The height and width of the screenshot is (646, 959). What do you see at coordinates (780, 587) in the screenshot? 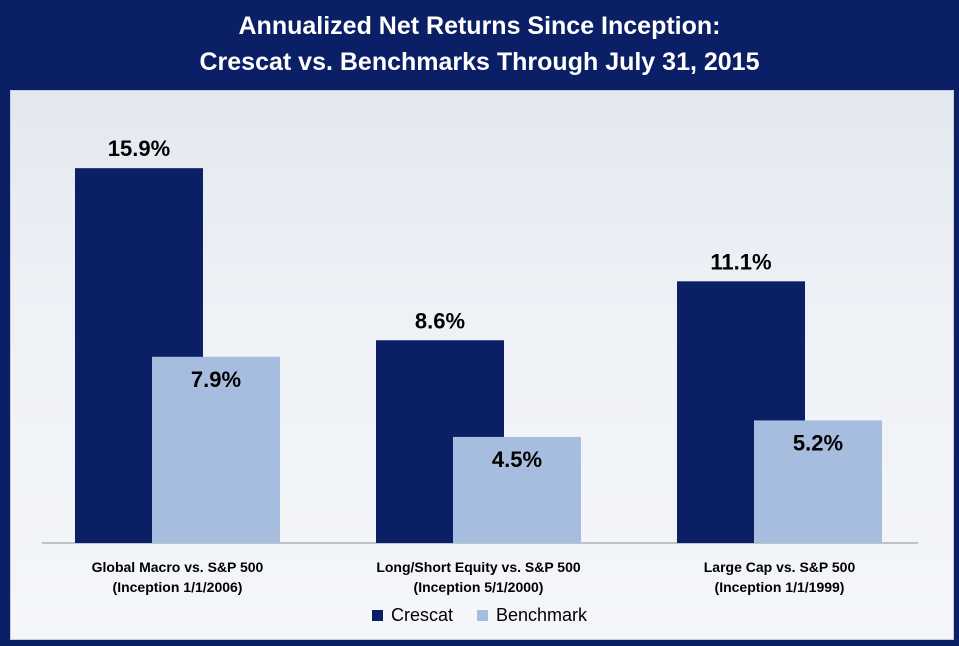
I see `category-label-3-line-2: (Inception 1/1/1999)` at bounding box center [780, 587].